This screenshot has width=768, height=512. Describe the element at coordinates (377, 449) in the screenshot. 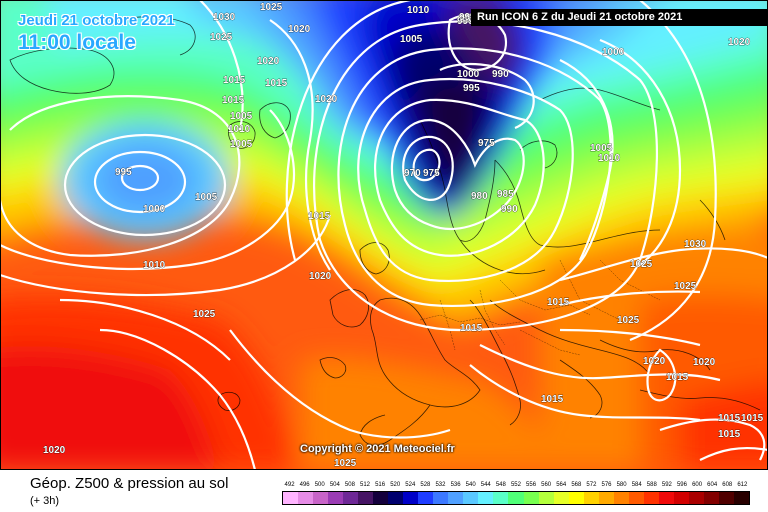

I see `copyright-notice: Copyright © 2021 Meteociel.fr` at that location.